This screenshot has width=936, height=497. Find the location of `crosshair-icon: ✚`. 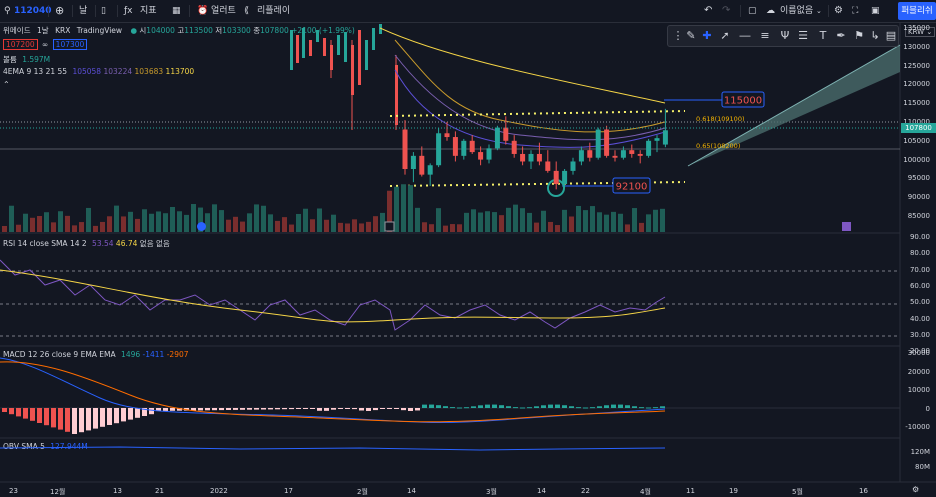

crosshair-icon: ✚ is located at coordinates (707, 35).